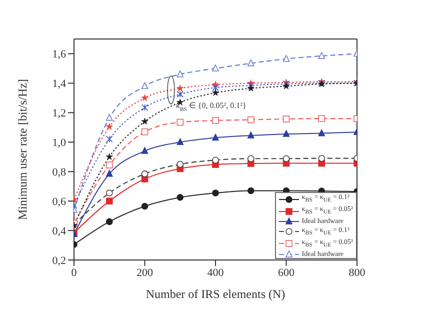  What do you see at coordinates (59, 54) in the screenshot?
I see `y-tick-label: 1,6` at bounding box center [59, 54].